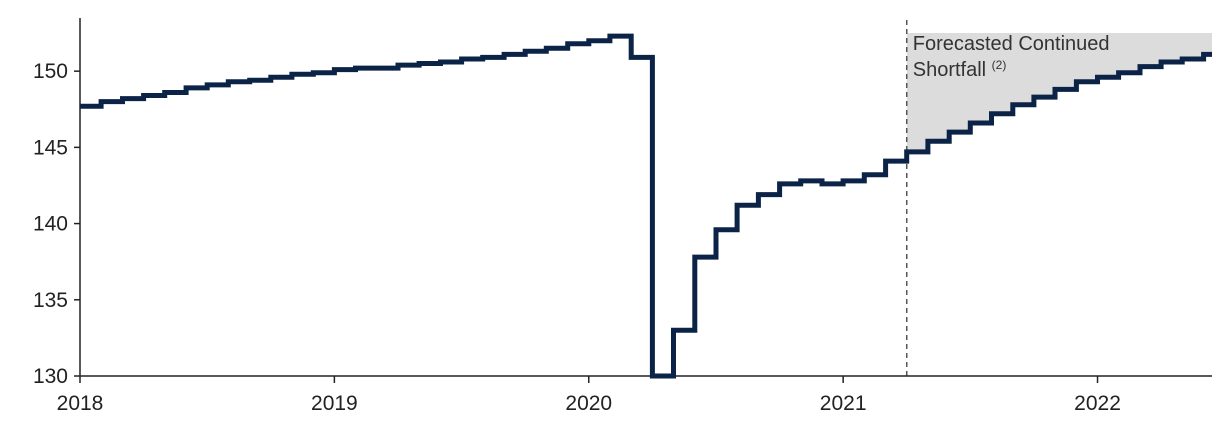 Image resolution: width=1212 pixels, height=422 pixels. Describe the element at coordinates (949, 70) in the screenshot. I see `forecast-annotation-text: Shortfall` at that location.